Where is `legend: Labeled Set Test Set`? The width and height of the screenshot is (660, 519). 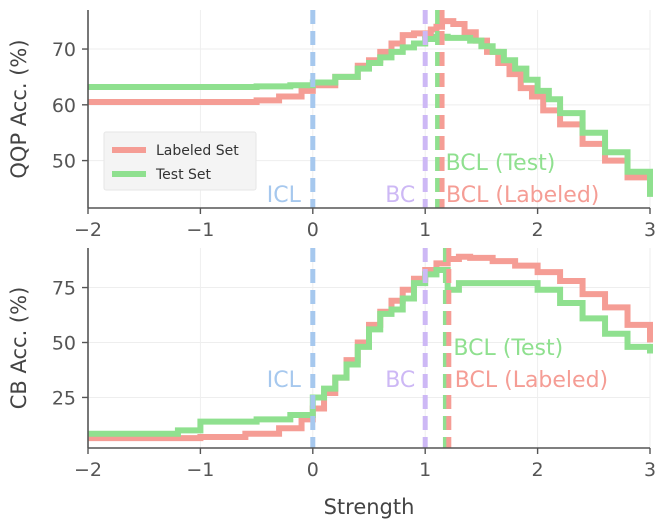
legend: Labeled Set Test Set is located at coordinates (180, 161).